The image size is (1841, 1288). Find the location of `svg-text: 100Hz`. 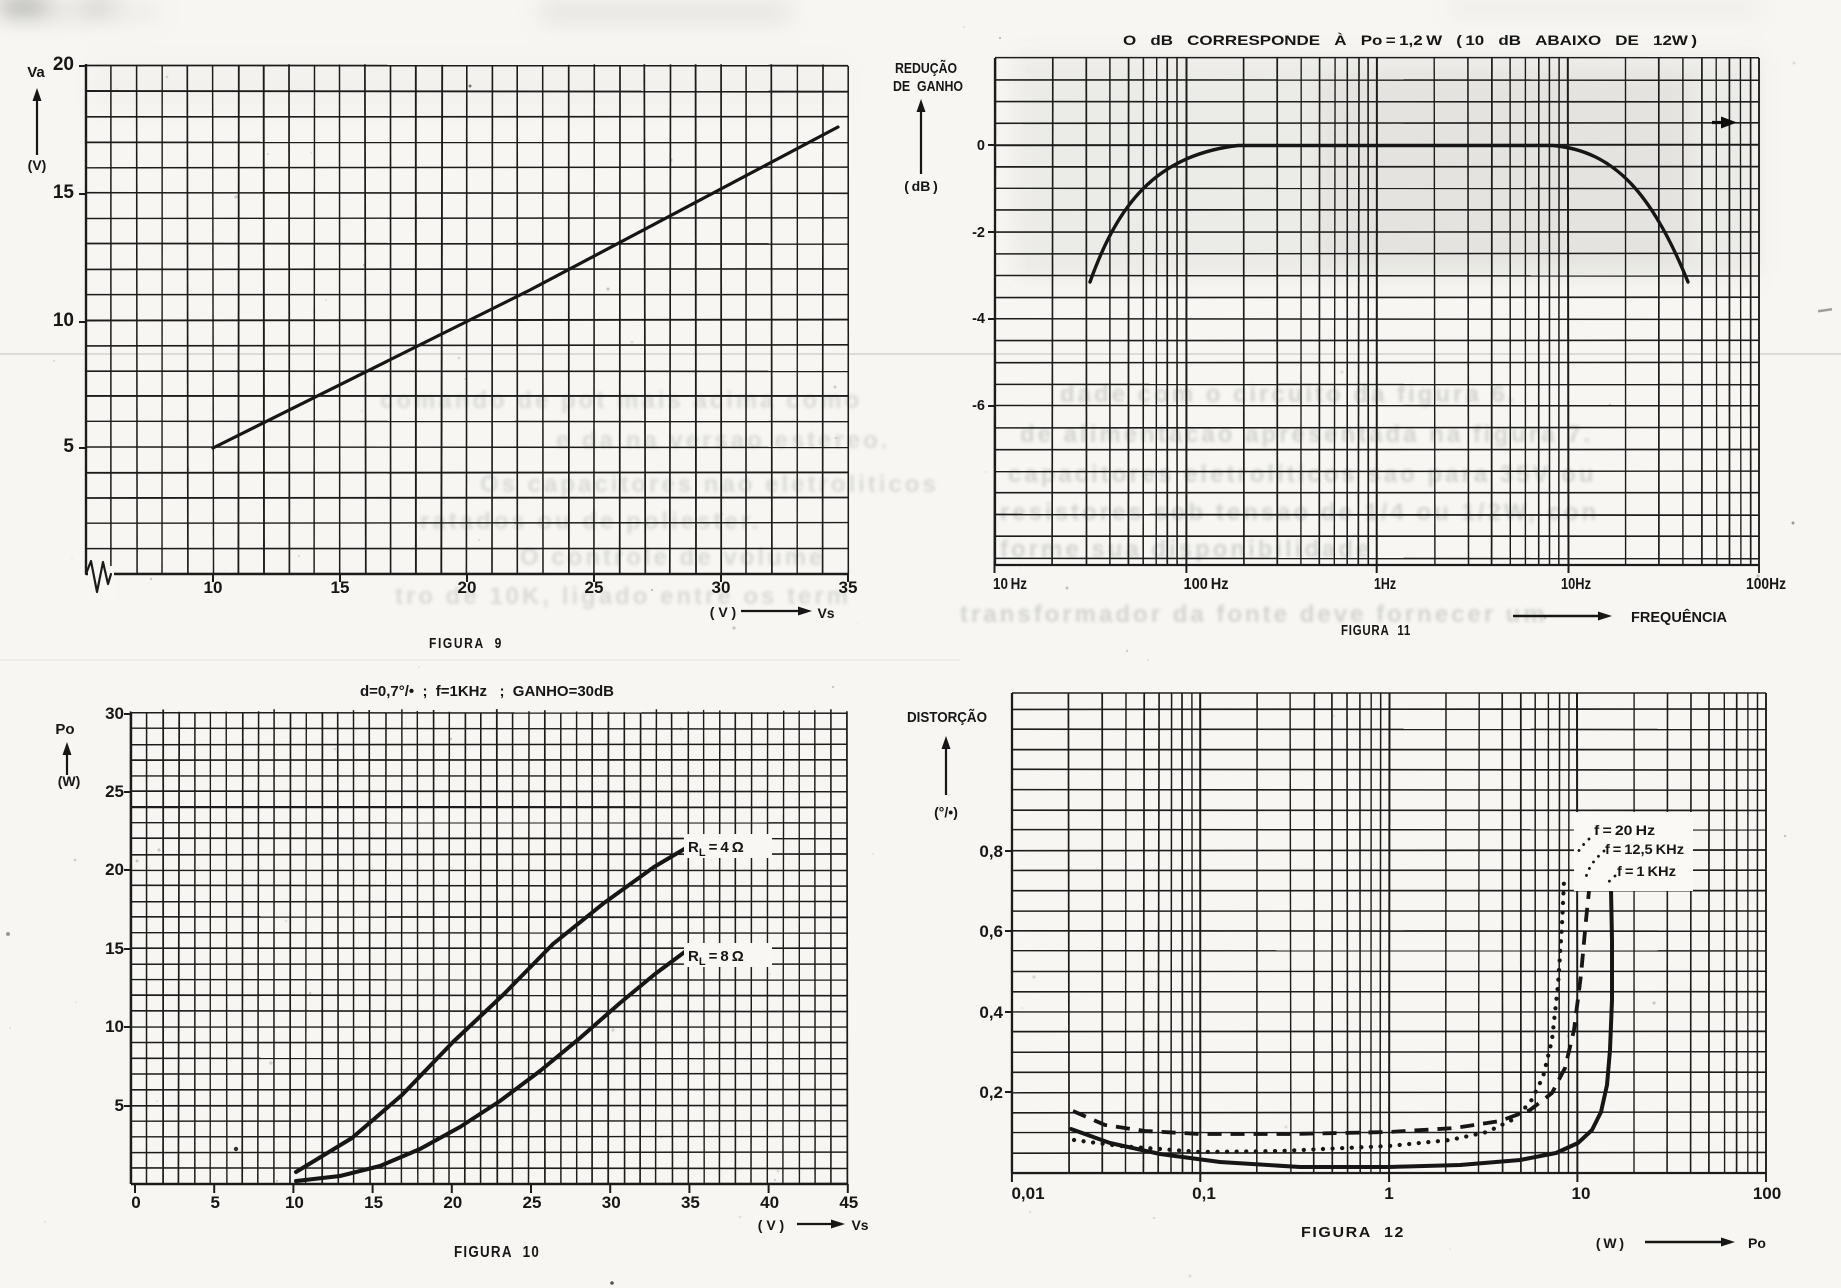

svg-text: 100Hz is located at coordinates (1766, 584).